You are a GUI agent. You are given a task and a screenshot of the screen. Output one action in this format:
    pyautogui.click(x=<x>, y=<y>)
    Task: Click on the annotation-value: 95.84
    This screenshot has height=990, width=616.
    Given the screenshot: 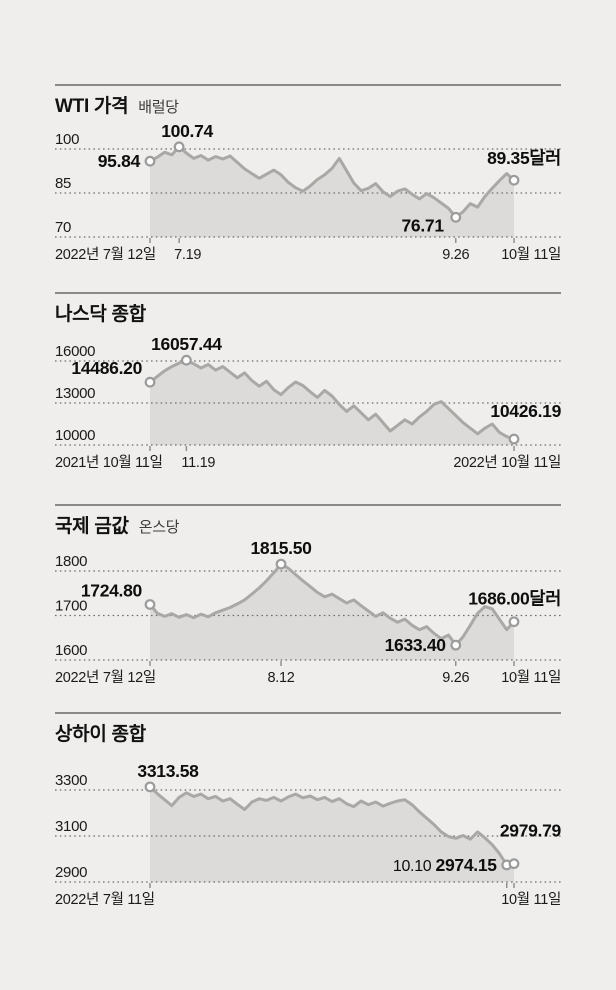 What is the action you would take?
    pyautogui.click(x=119, y=161)
    